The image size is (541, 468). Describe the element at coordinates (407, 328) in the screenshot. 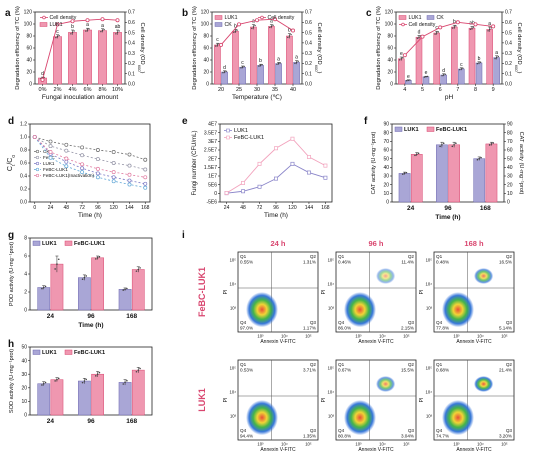

I see `quadrant-value: 2.15%` at that location.